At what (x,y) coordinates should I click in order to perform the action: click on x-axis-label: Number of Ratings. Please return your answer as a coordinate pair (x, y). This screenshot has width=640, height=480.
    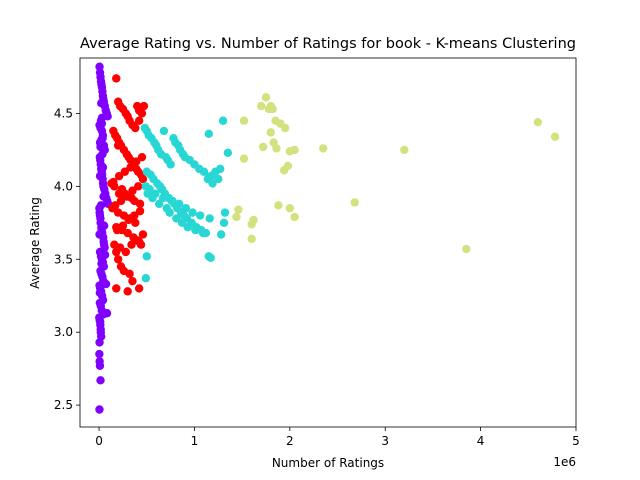
    Looking at the image, I should click on (328, 463).